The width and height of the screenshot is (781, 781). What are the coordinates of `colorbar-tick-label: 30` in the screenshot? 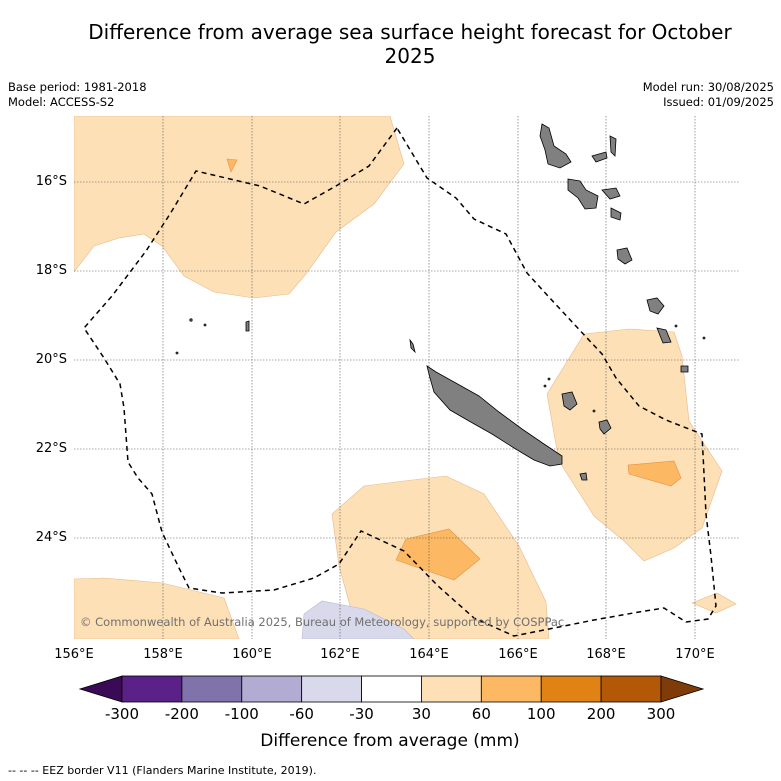 It's located at (421, 714).